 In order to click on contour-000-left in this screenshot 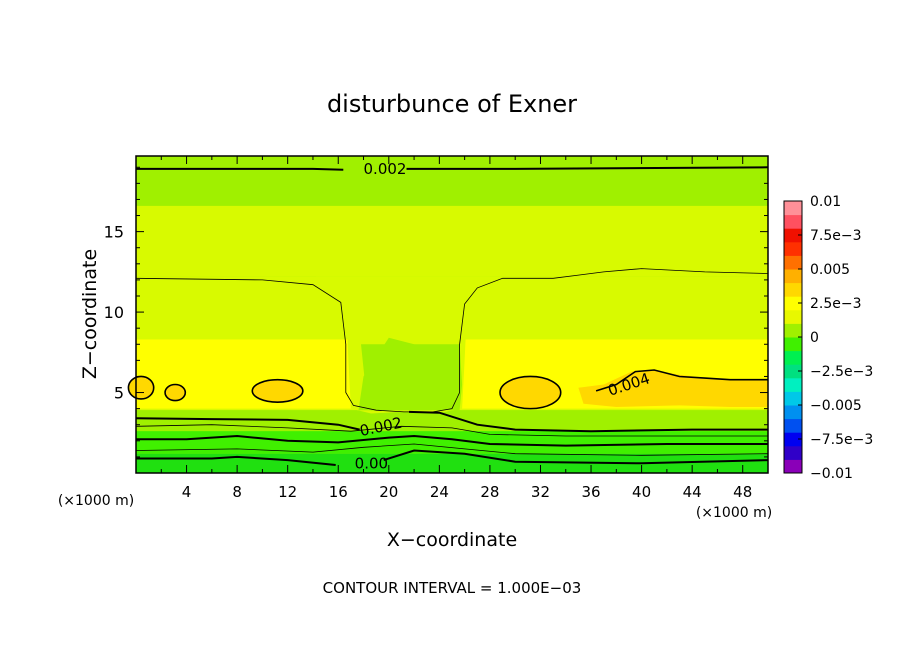, I will do `click(236, 460)`.